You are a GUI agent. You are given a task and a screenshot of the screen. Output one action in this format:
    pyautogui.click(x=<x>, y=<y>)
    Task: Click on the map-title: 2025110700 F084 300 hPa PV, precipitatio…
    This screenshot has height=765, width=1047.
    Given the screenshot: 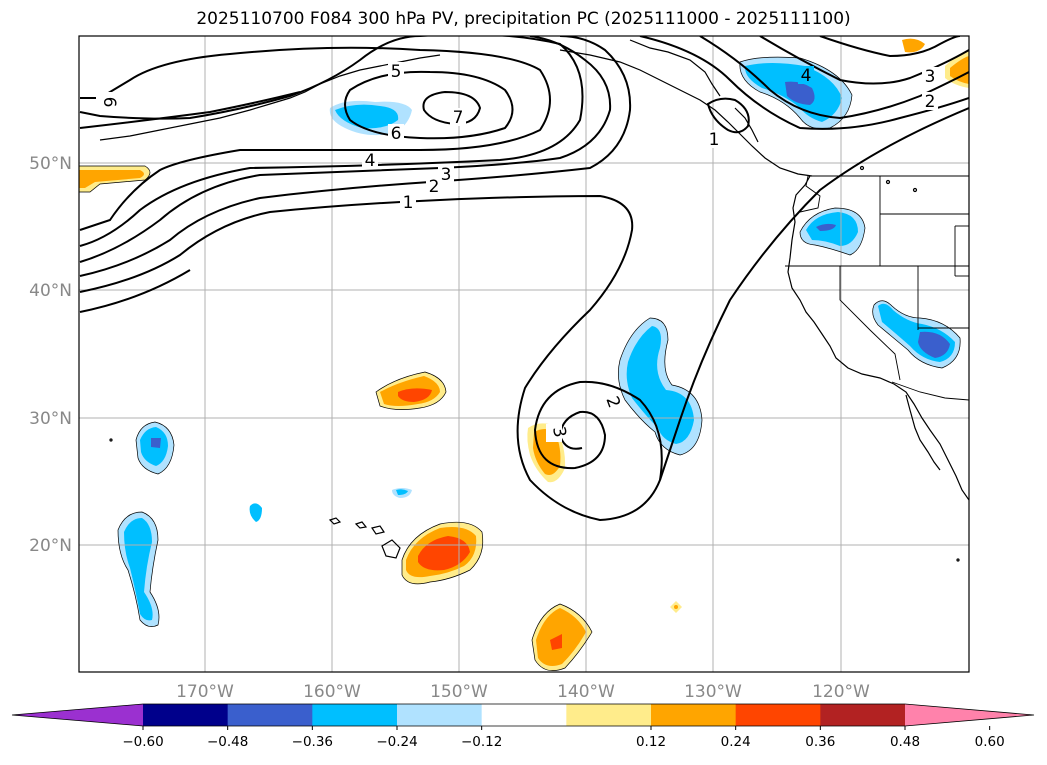 What is the action you would take?
    pyautogui.click(x=523, y=19)
    